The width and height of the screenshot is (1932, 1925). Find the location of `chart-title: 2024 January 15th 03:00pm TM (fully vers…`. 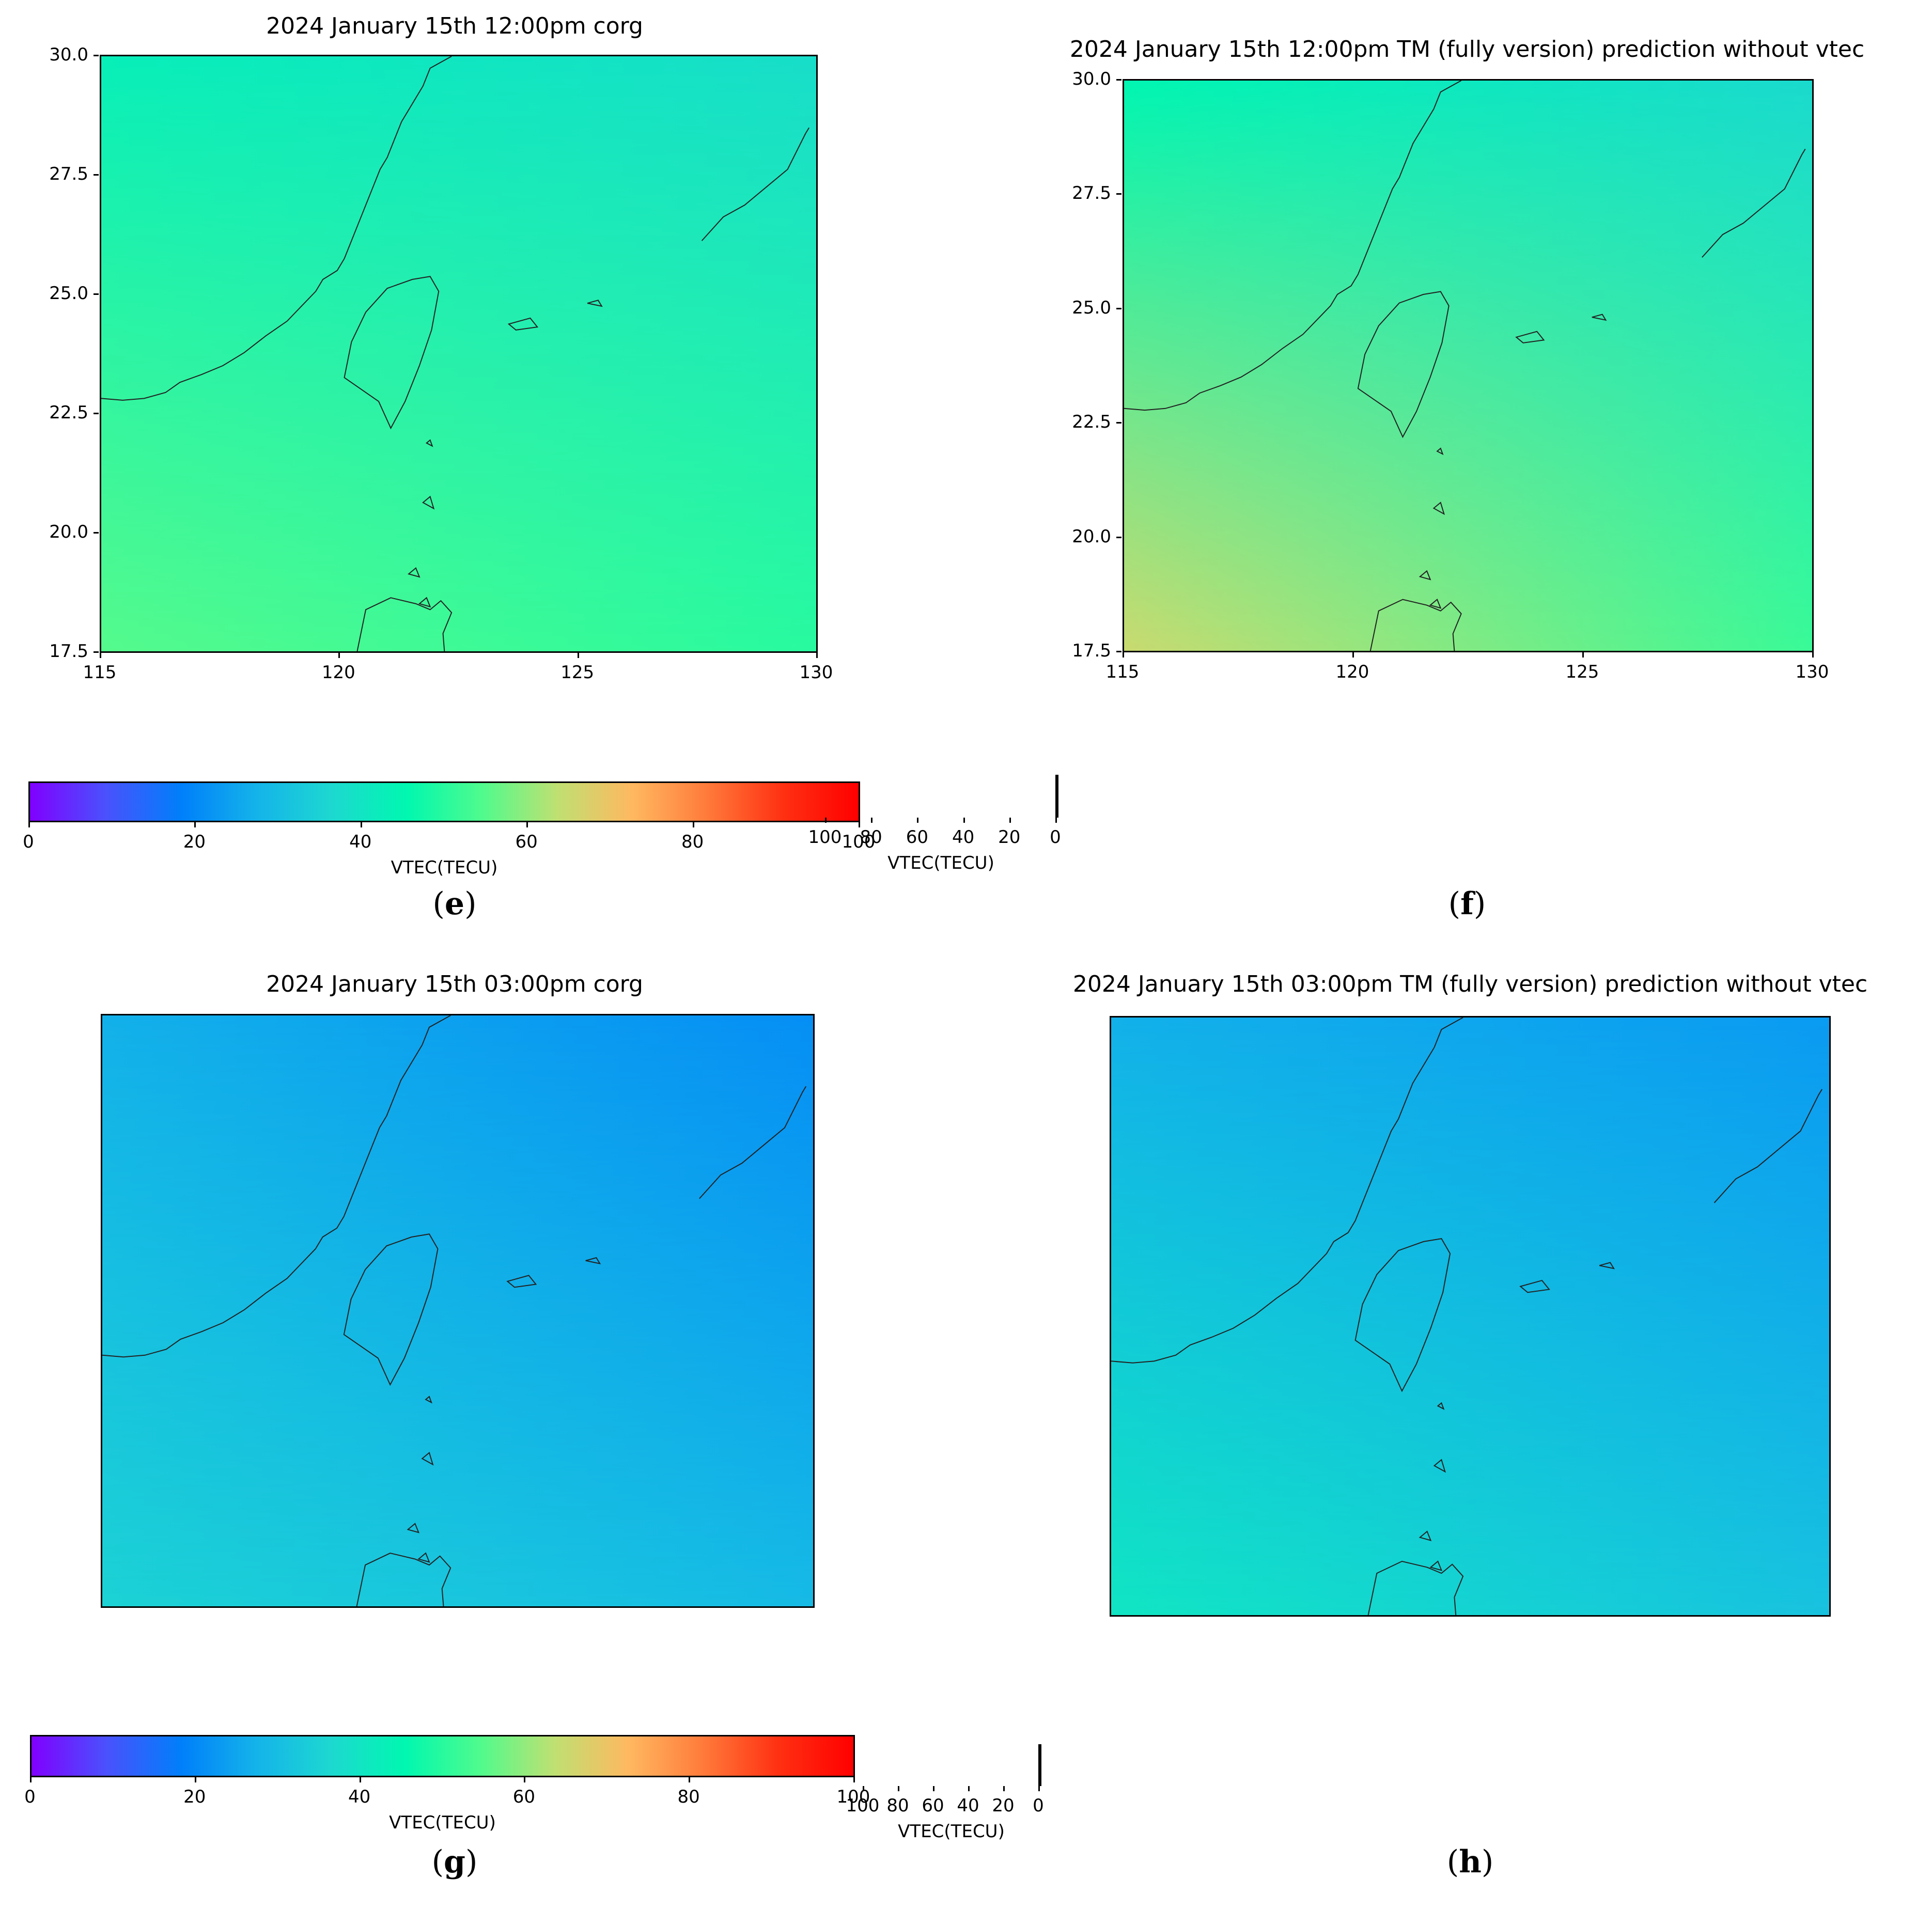

chart-title: 2024 January 15th 03:00pm TM (fully vers… is located at coordinates (1470, 984).